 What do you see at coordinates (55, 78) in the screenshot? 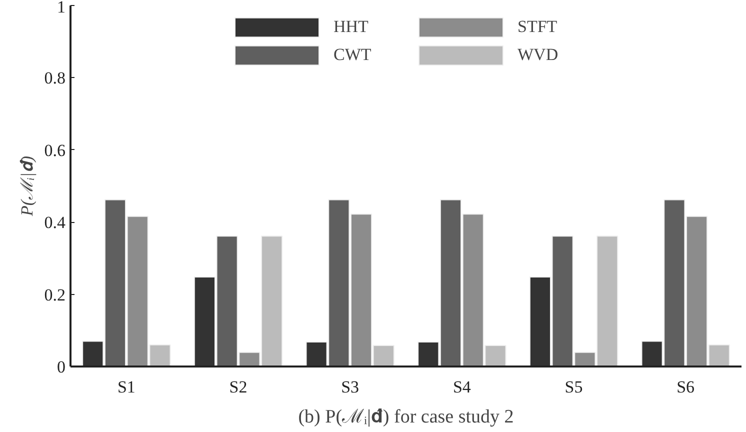
I see `y-tick-label: 0.8` at bounding box center [55, 78].